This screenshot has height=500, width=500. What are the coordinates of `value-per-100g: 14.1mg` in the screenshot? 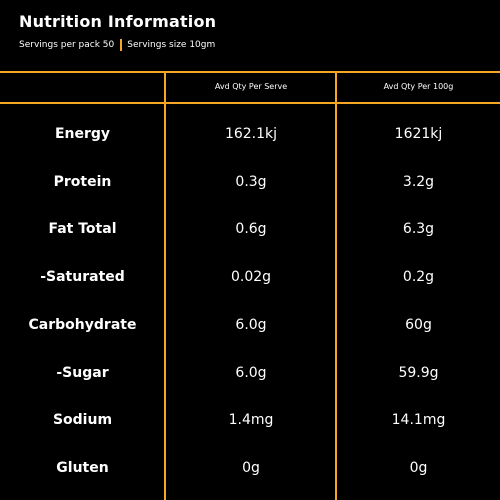 It's located at (418, 420).